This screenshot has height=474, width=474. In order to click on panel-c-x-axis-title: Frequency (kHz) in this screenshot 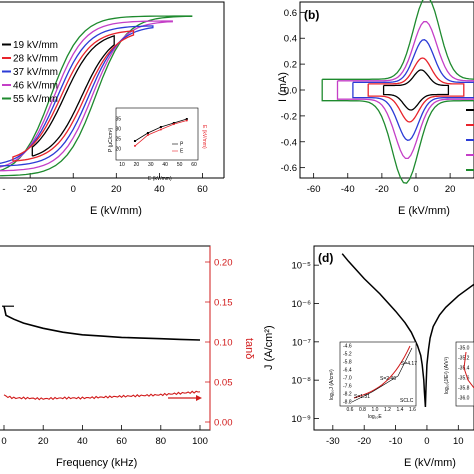, I will do `click(96, 463)`.